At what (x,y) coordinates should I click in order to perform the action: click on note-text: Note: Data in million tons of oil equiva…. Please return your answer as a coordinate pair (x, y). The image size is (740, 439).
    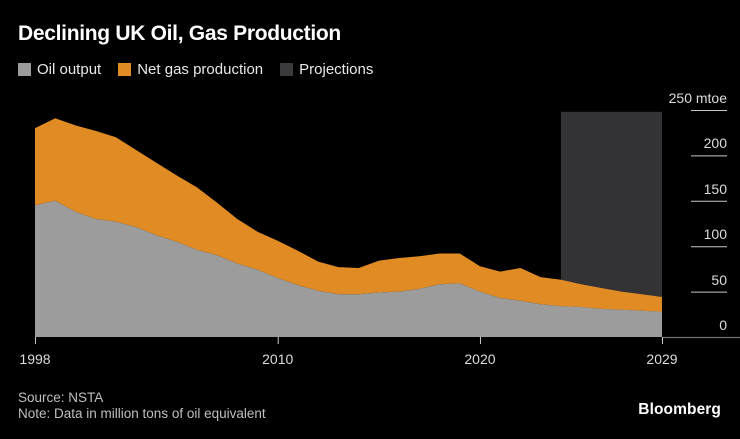
    Looking at the image, I should click on (142, 413).